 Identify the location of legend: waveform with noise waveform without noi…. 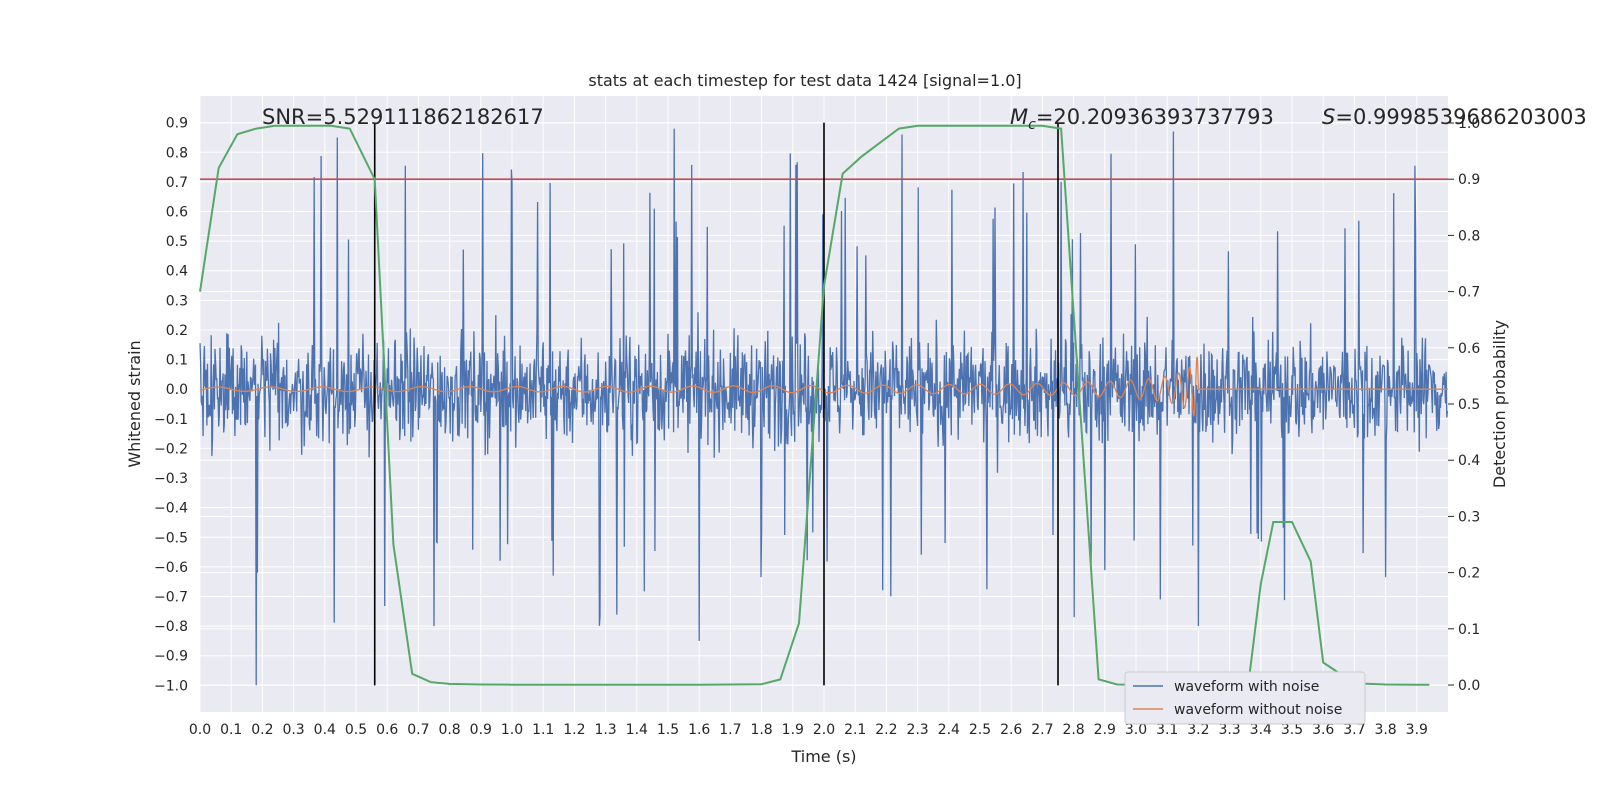
(1245, 698).